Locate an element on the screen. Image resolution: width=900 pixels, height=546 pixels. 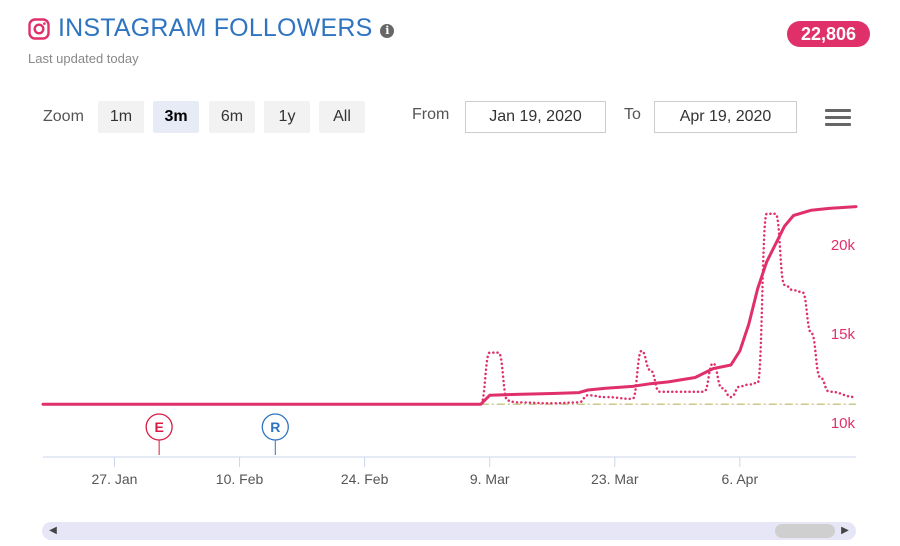
x-tick-label: 10. Feb is located at coordinates (240, 479).